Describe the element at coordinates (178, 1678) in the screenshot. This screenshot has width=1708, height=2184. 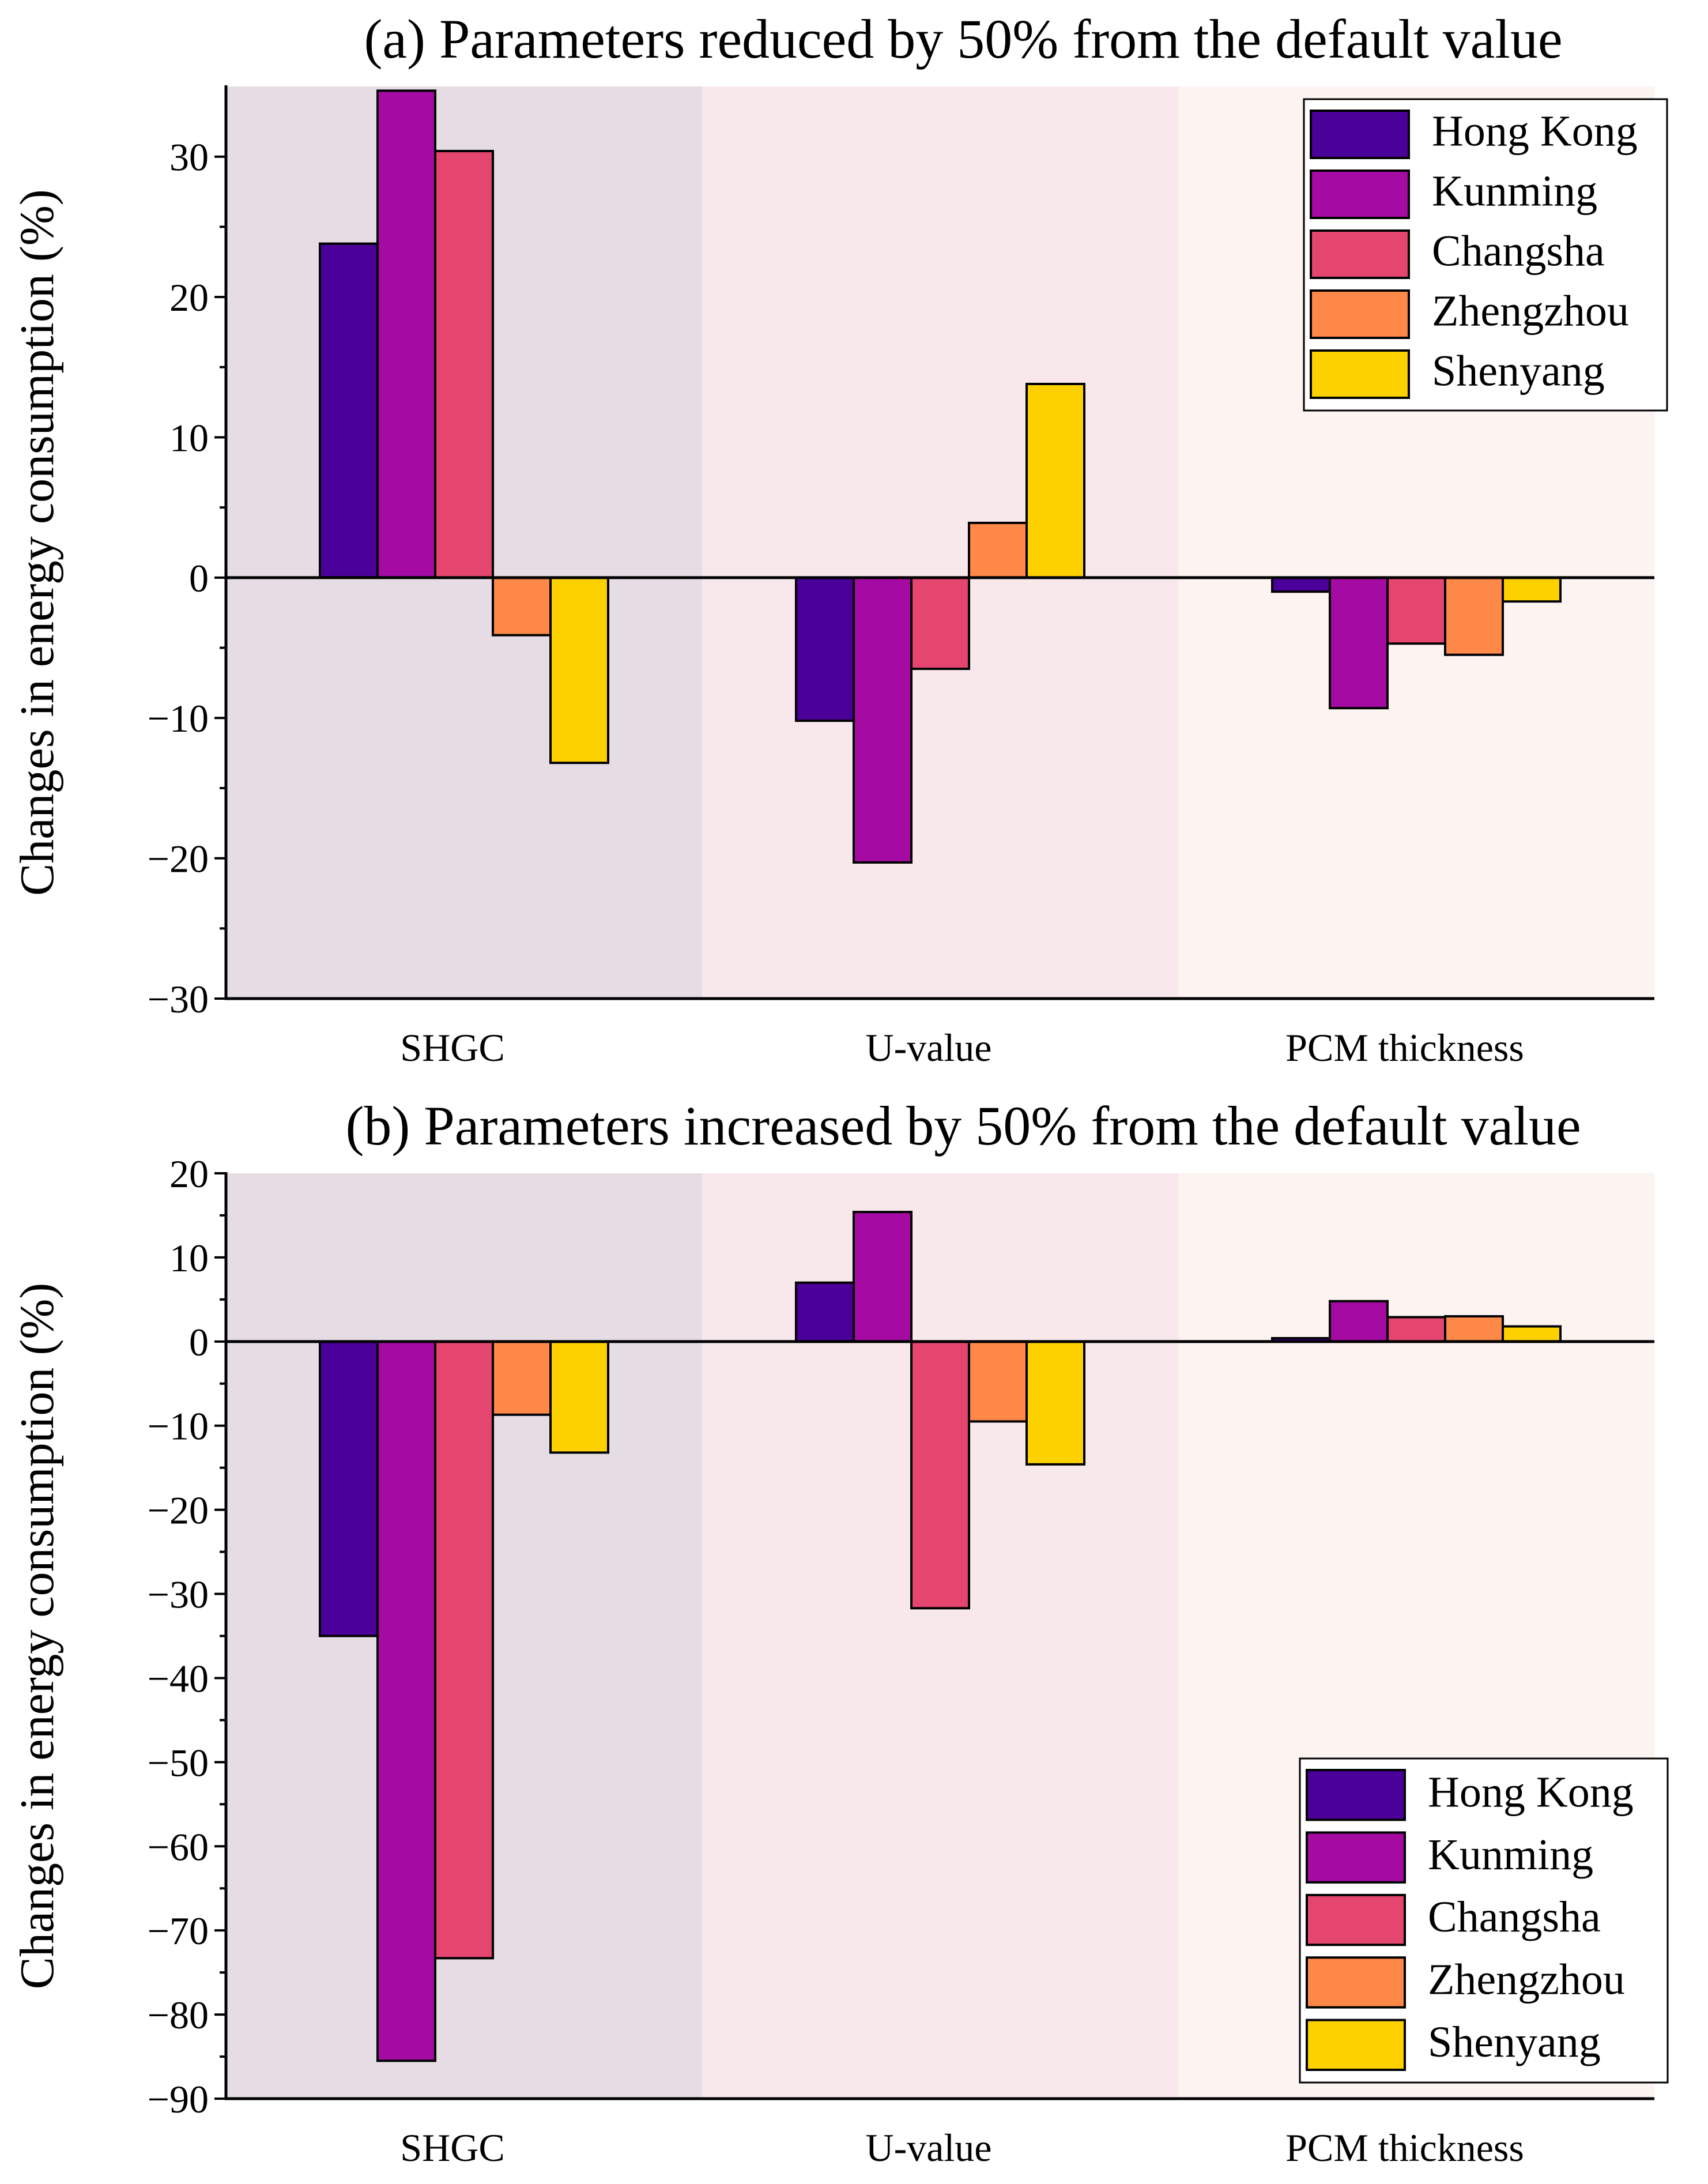
I see `y-tick-label: −40` at that location.